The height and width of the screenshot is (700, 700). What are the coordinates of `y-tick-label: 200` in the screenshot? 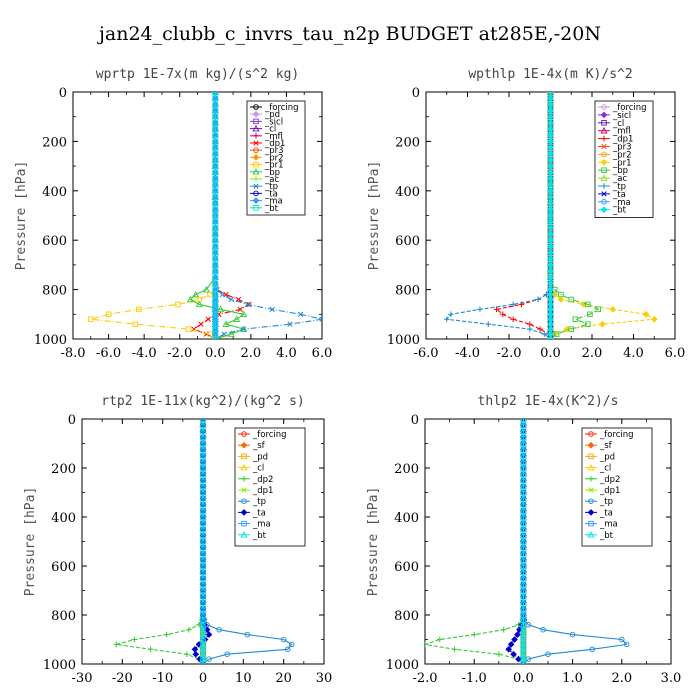 It's located at (54, 142).